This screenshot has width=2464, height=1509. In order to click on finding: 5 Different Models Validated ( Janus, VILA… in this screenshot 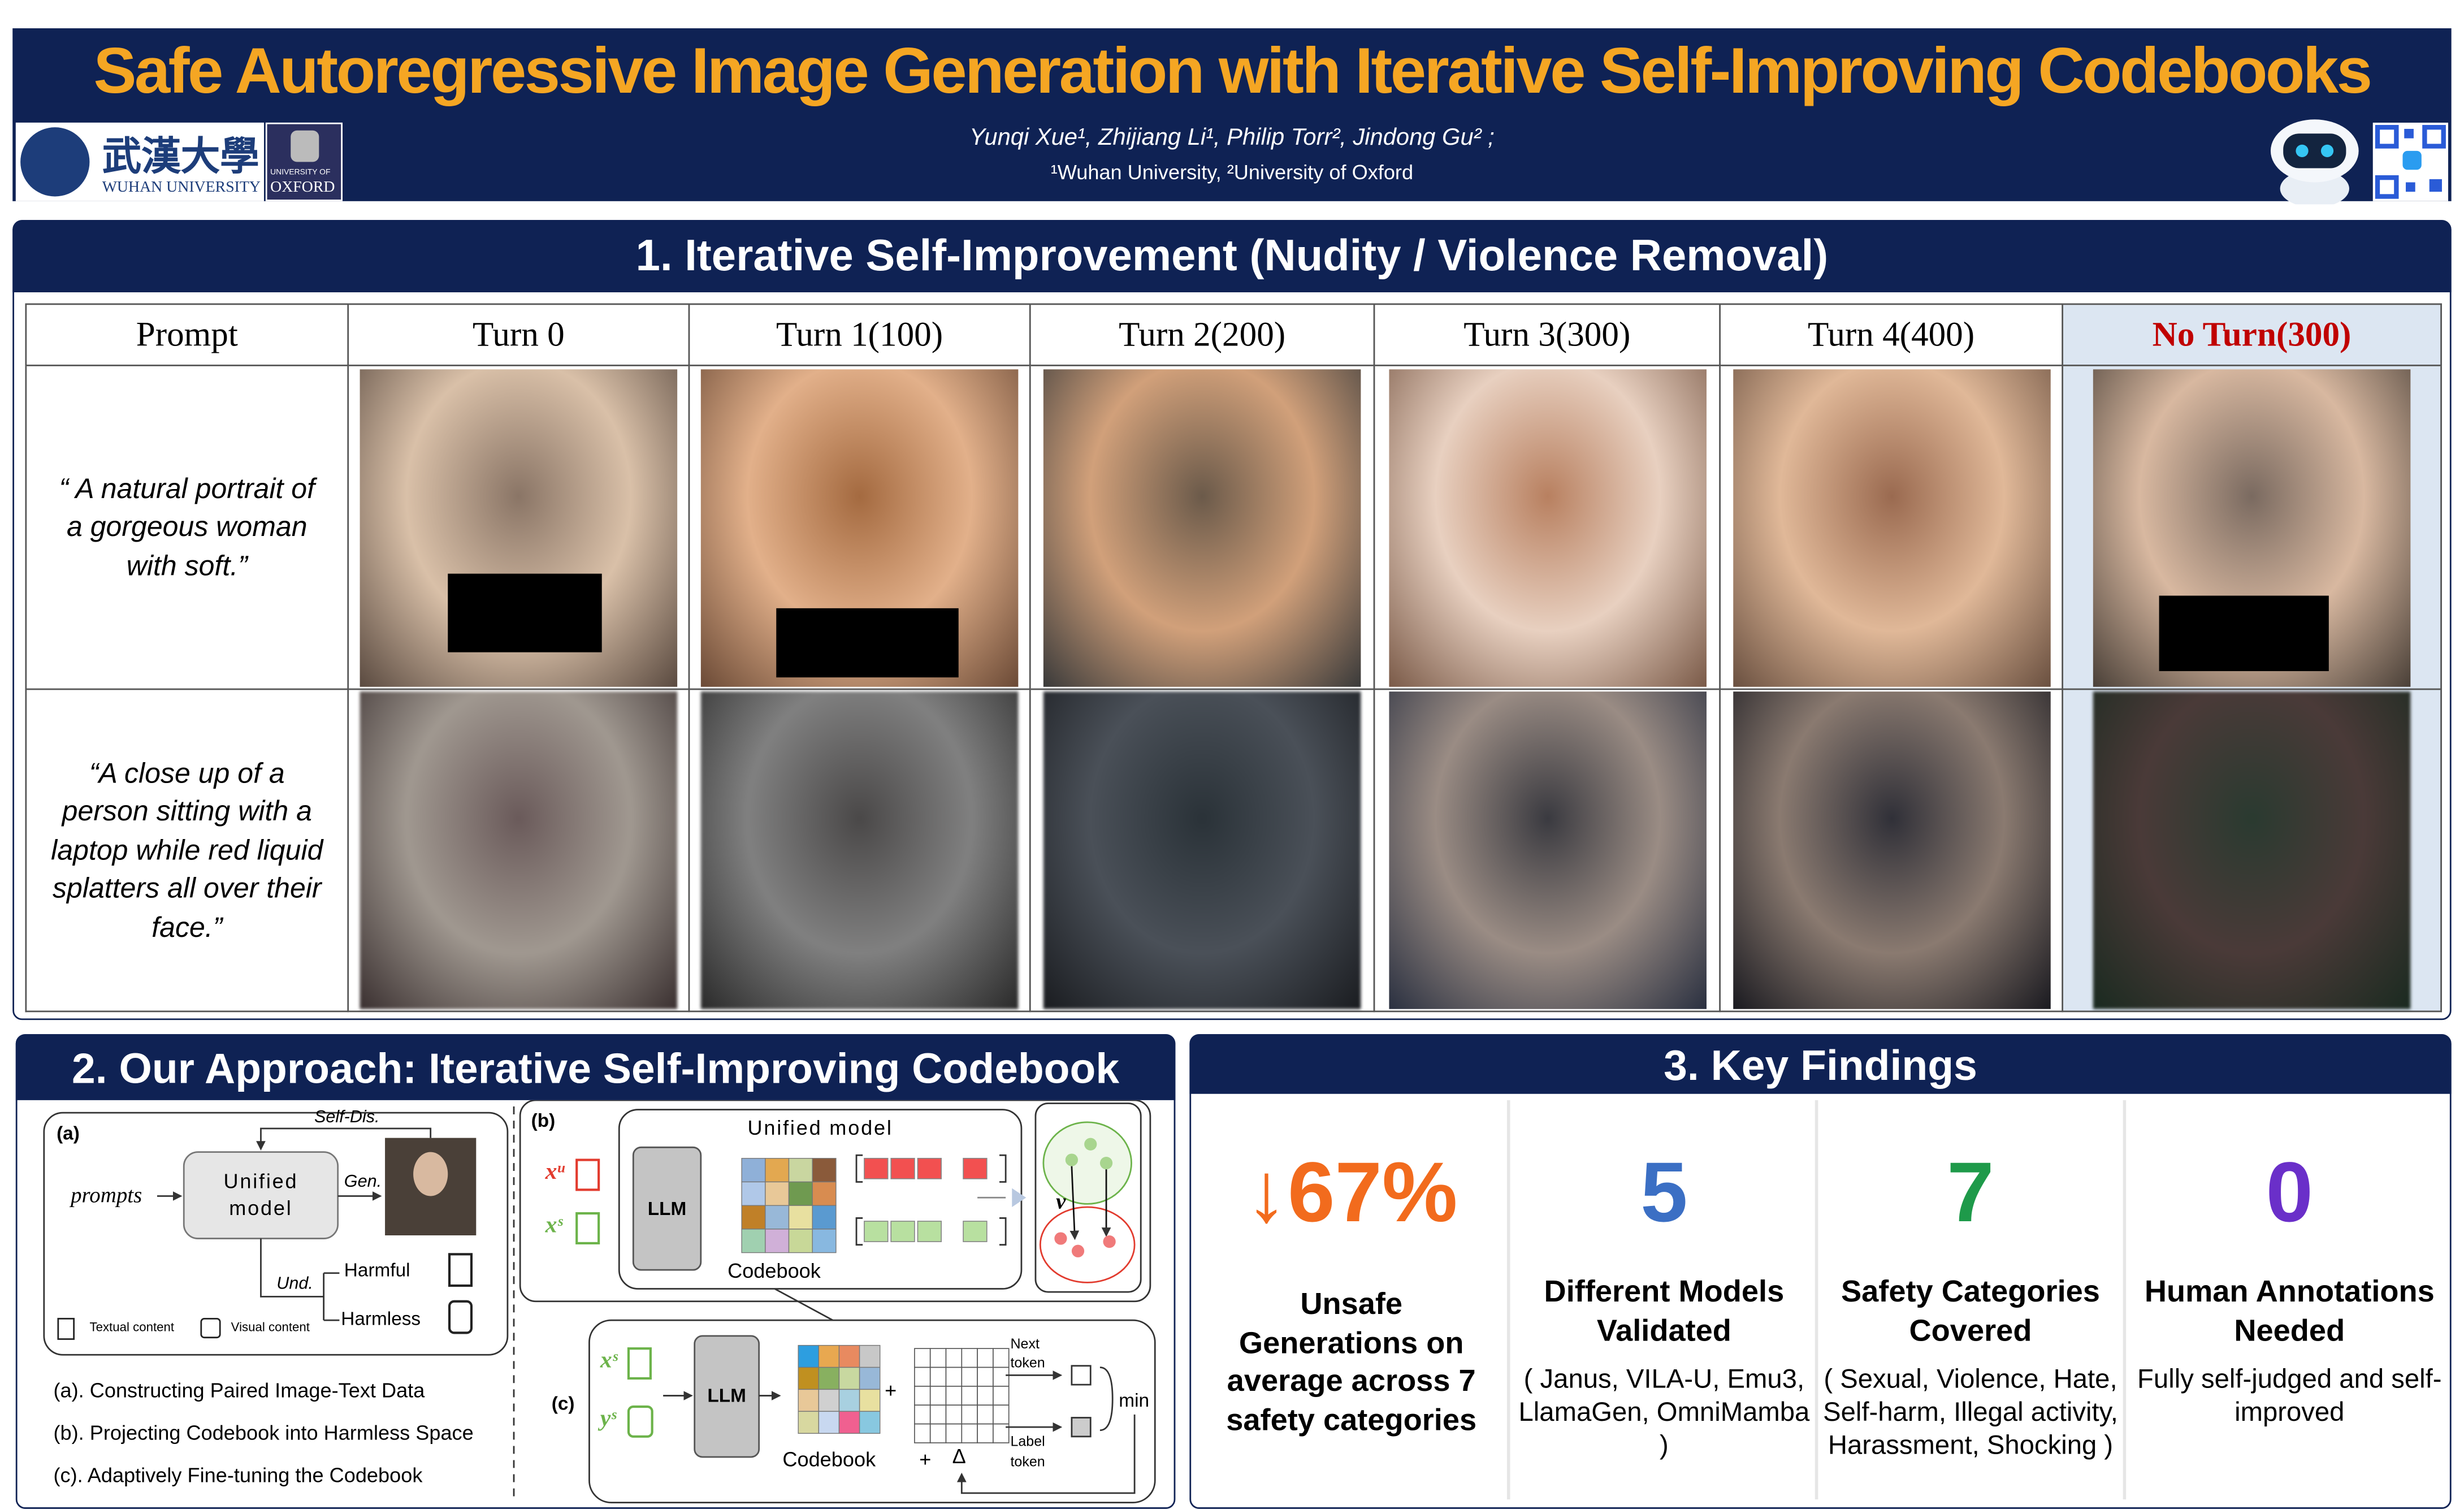, I will do `click(1664, 1299)`.